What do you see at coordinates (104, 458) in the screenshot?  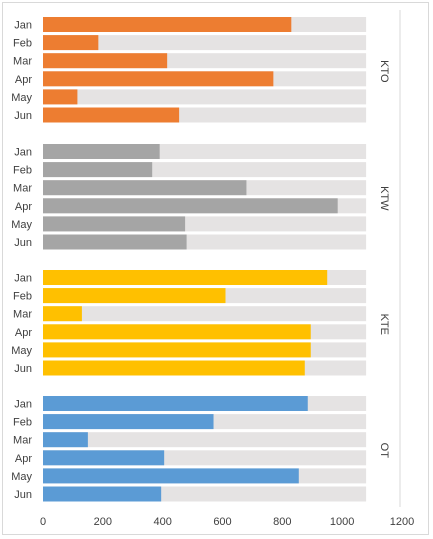 I see `bar-ot-apr` at bounding box center [104, 458].